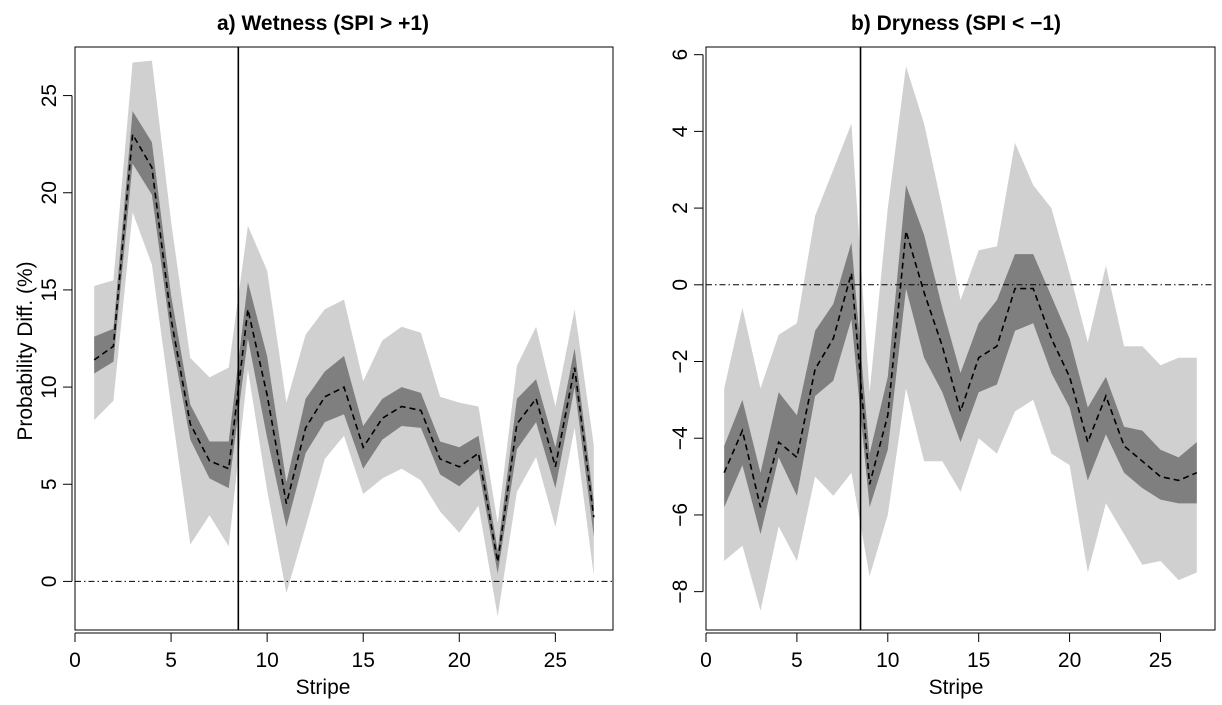 This screenshot has width=1222, height=705. What do you see at coordinates (680, 515) in the screenshot?
I see `y-tick-label: −6` at bounding box center [680, 515].